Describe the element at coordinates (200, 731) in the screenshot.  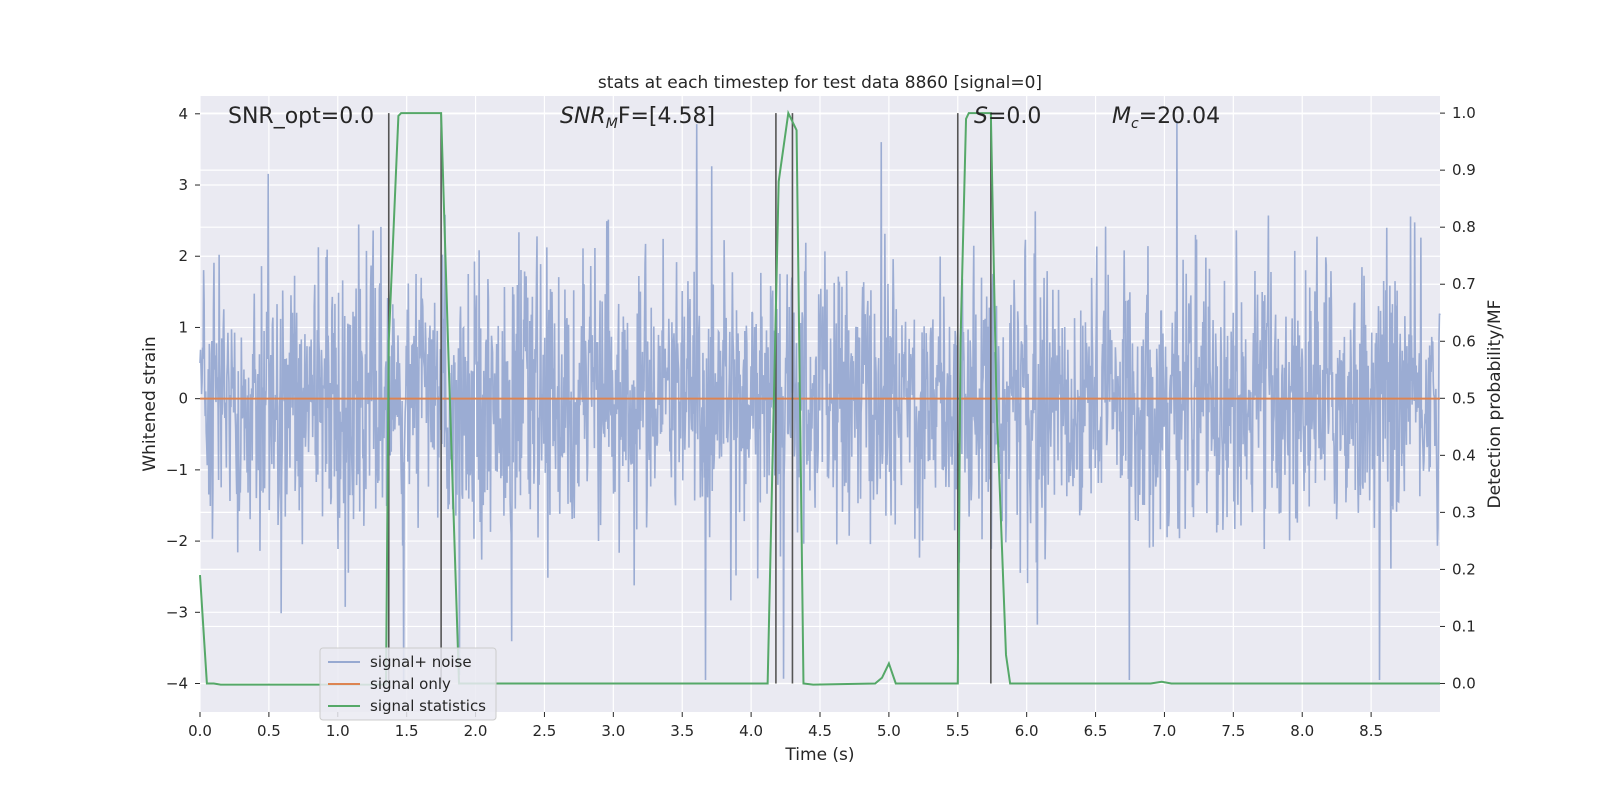
I see `x-tick-label: 0.0` at that location.